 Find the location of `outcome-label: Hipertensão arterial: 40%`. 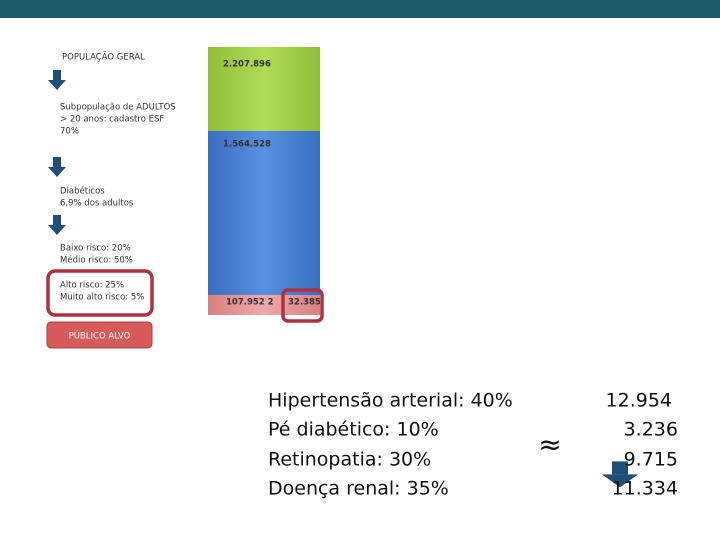

outcome-label: Hipertensão arterial: 40% is located at coordinates (390, 401).